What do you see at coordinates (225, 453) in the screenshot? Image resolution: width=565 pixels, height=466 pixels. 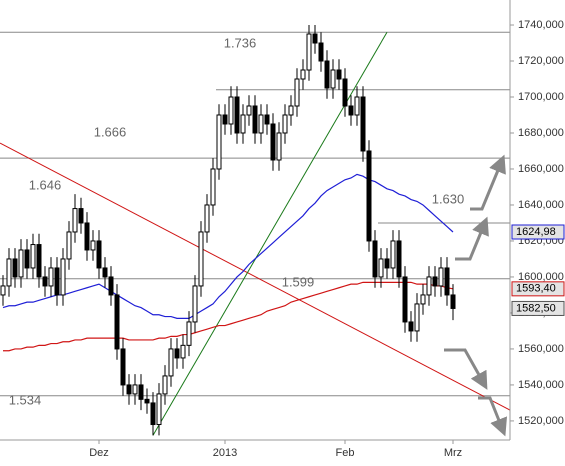 I see `x-tick-label: 2013` at bounding box center [225, 453].